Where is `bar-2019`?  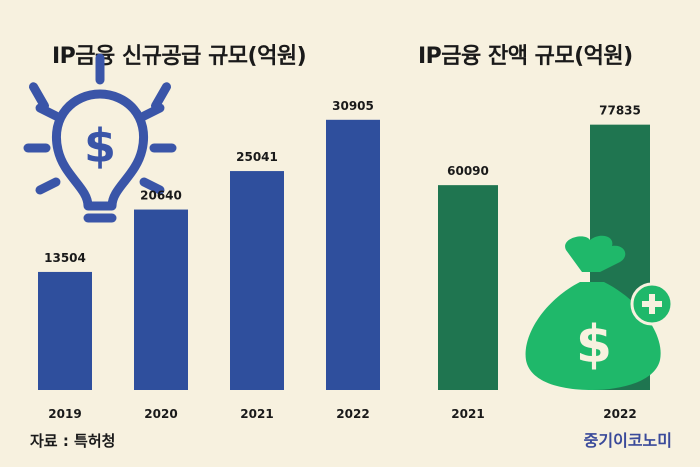 bar-2019 is located at coordinates (65, 330).